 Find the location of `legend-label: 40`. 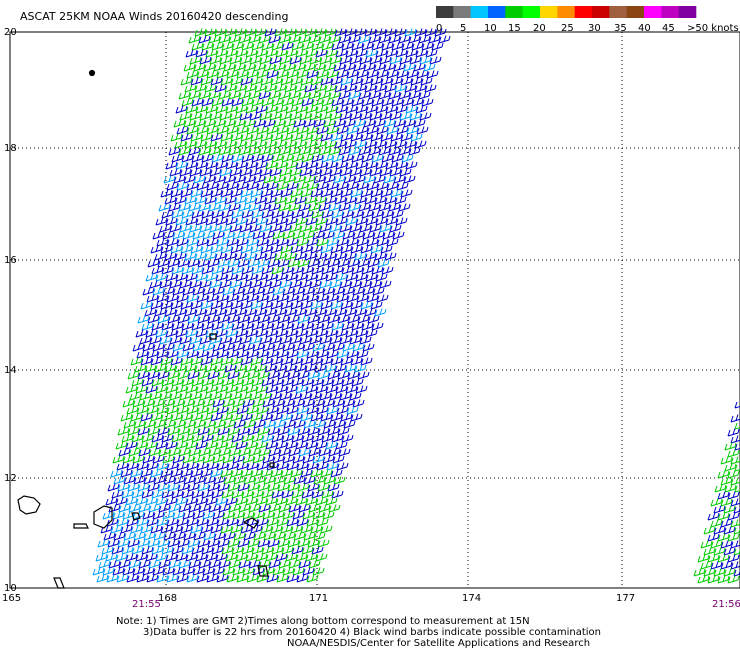

legend-label: 40 is located at coordinates (644, 28).